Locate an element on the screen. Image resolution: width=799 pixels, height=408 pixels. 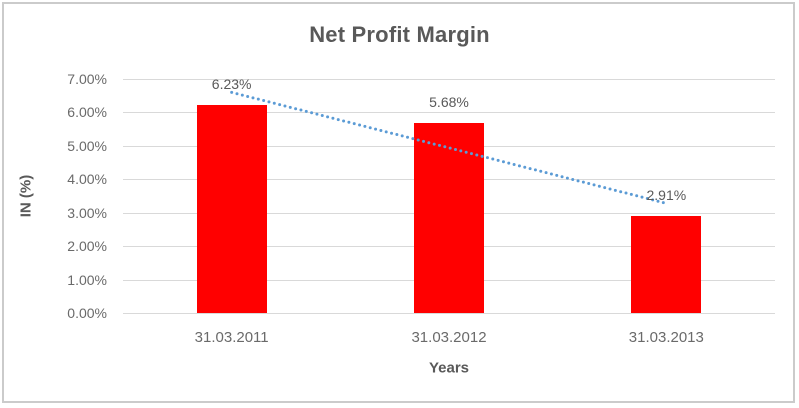
x-tick-label: 31.03.2013 is located at coordinates (666, 337).